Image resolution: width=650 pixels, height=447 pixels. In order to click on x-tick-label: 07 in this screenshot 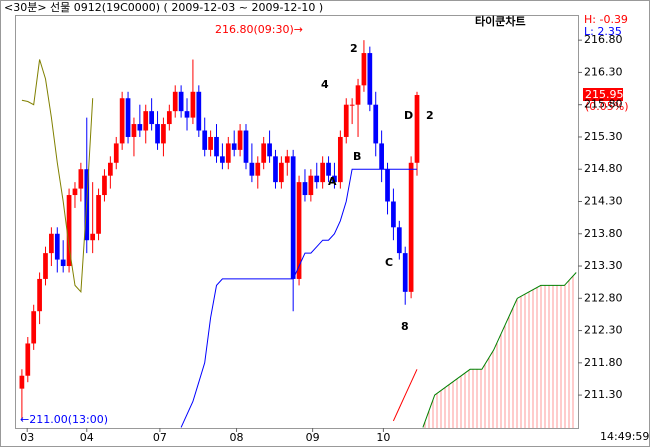, I will do `click(160, 437)`.